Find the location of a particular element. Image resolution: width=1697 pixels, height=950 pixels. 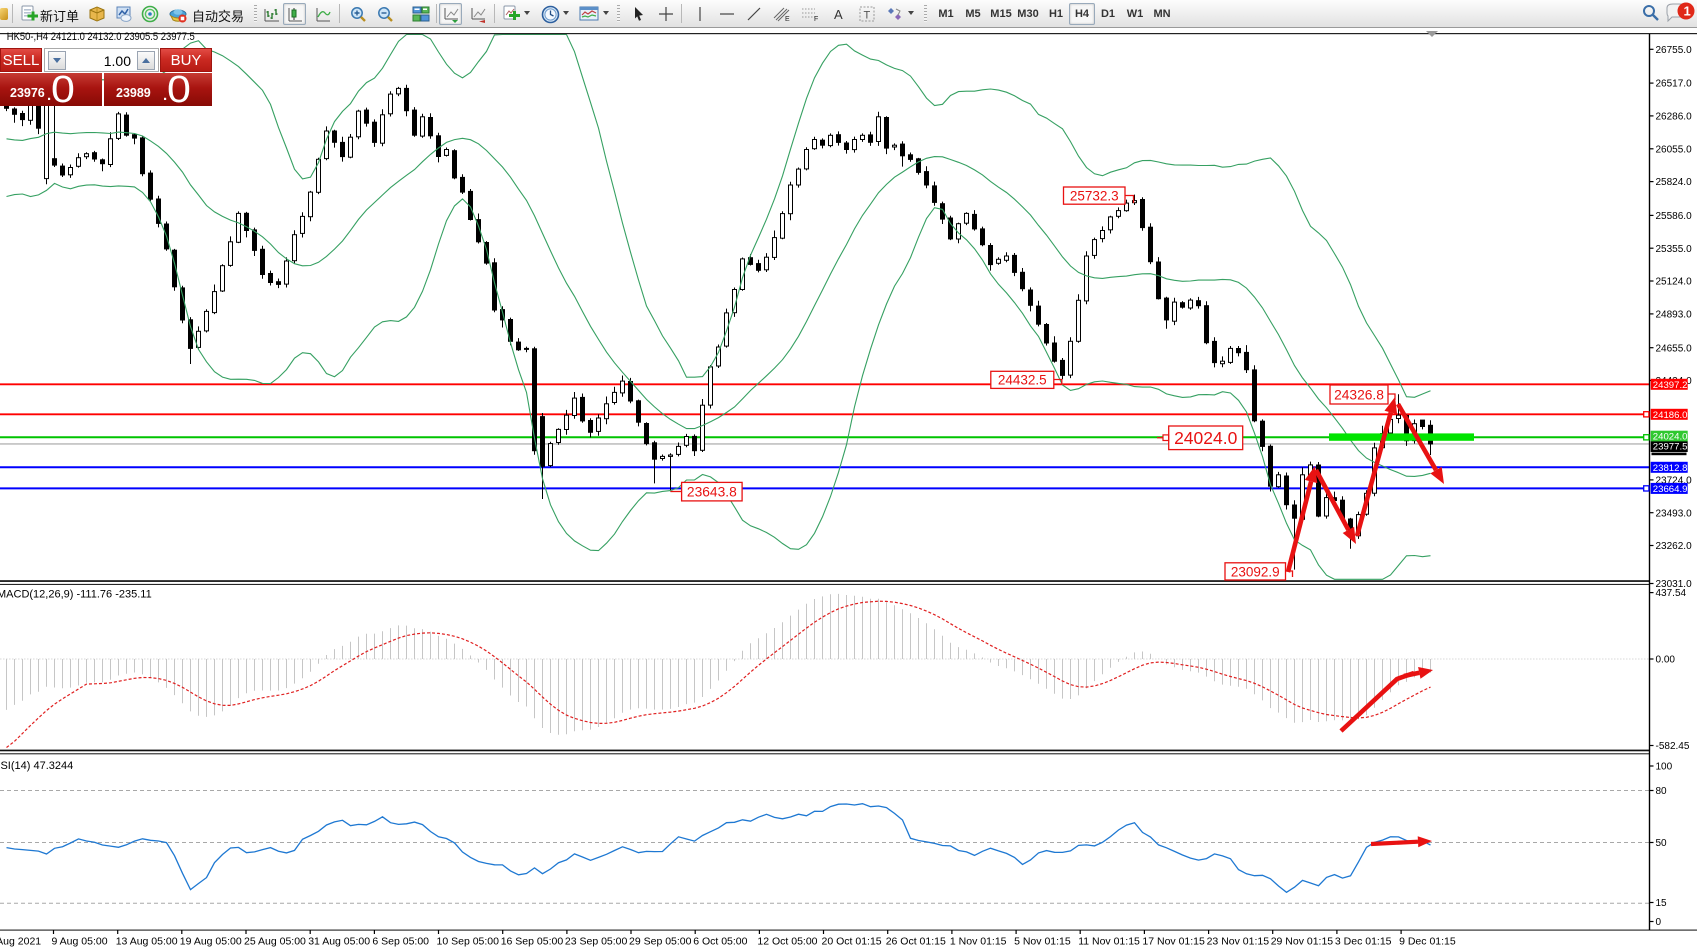

svg-text: 6 Oct 05:00 is located at coordinates (720, 942).